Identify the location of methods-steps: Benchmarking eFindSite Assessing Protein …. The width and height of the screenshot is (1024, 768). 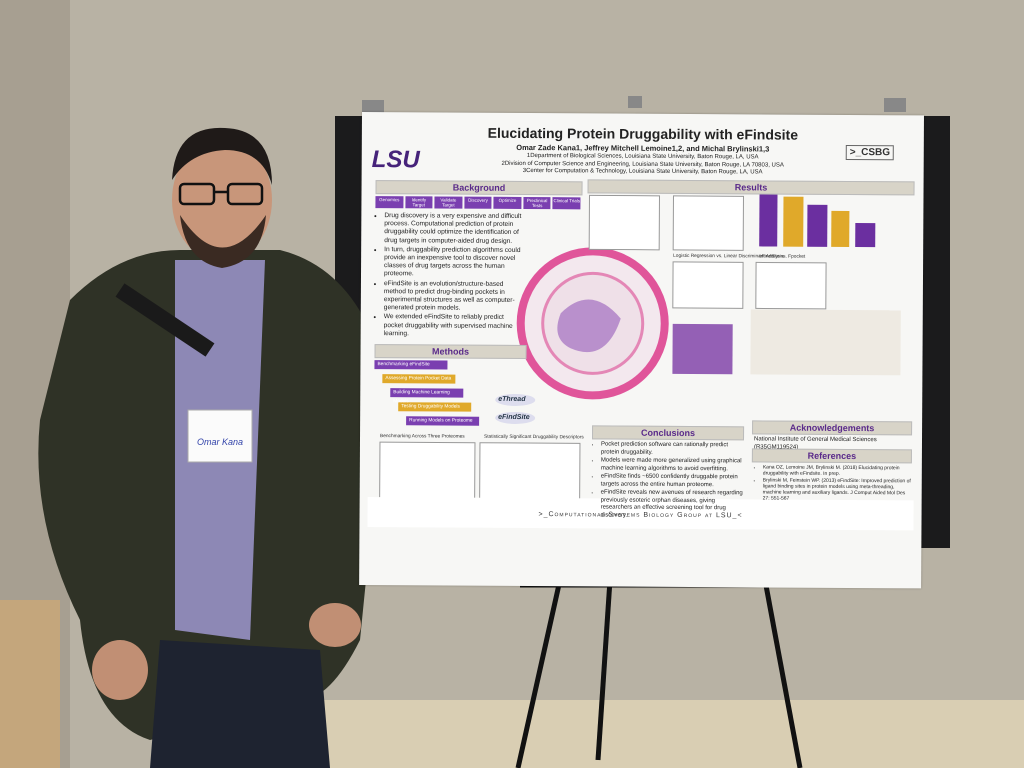
(434, 395).